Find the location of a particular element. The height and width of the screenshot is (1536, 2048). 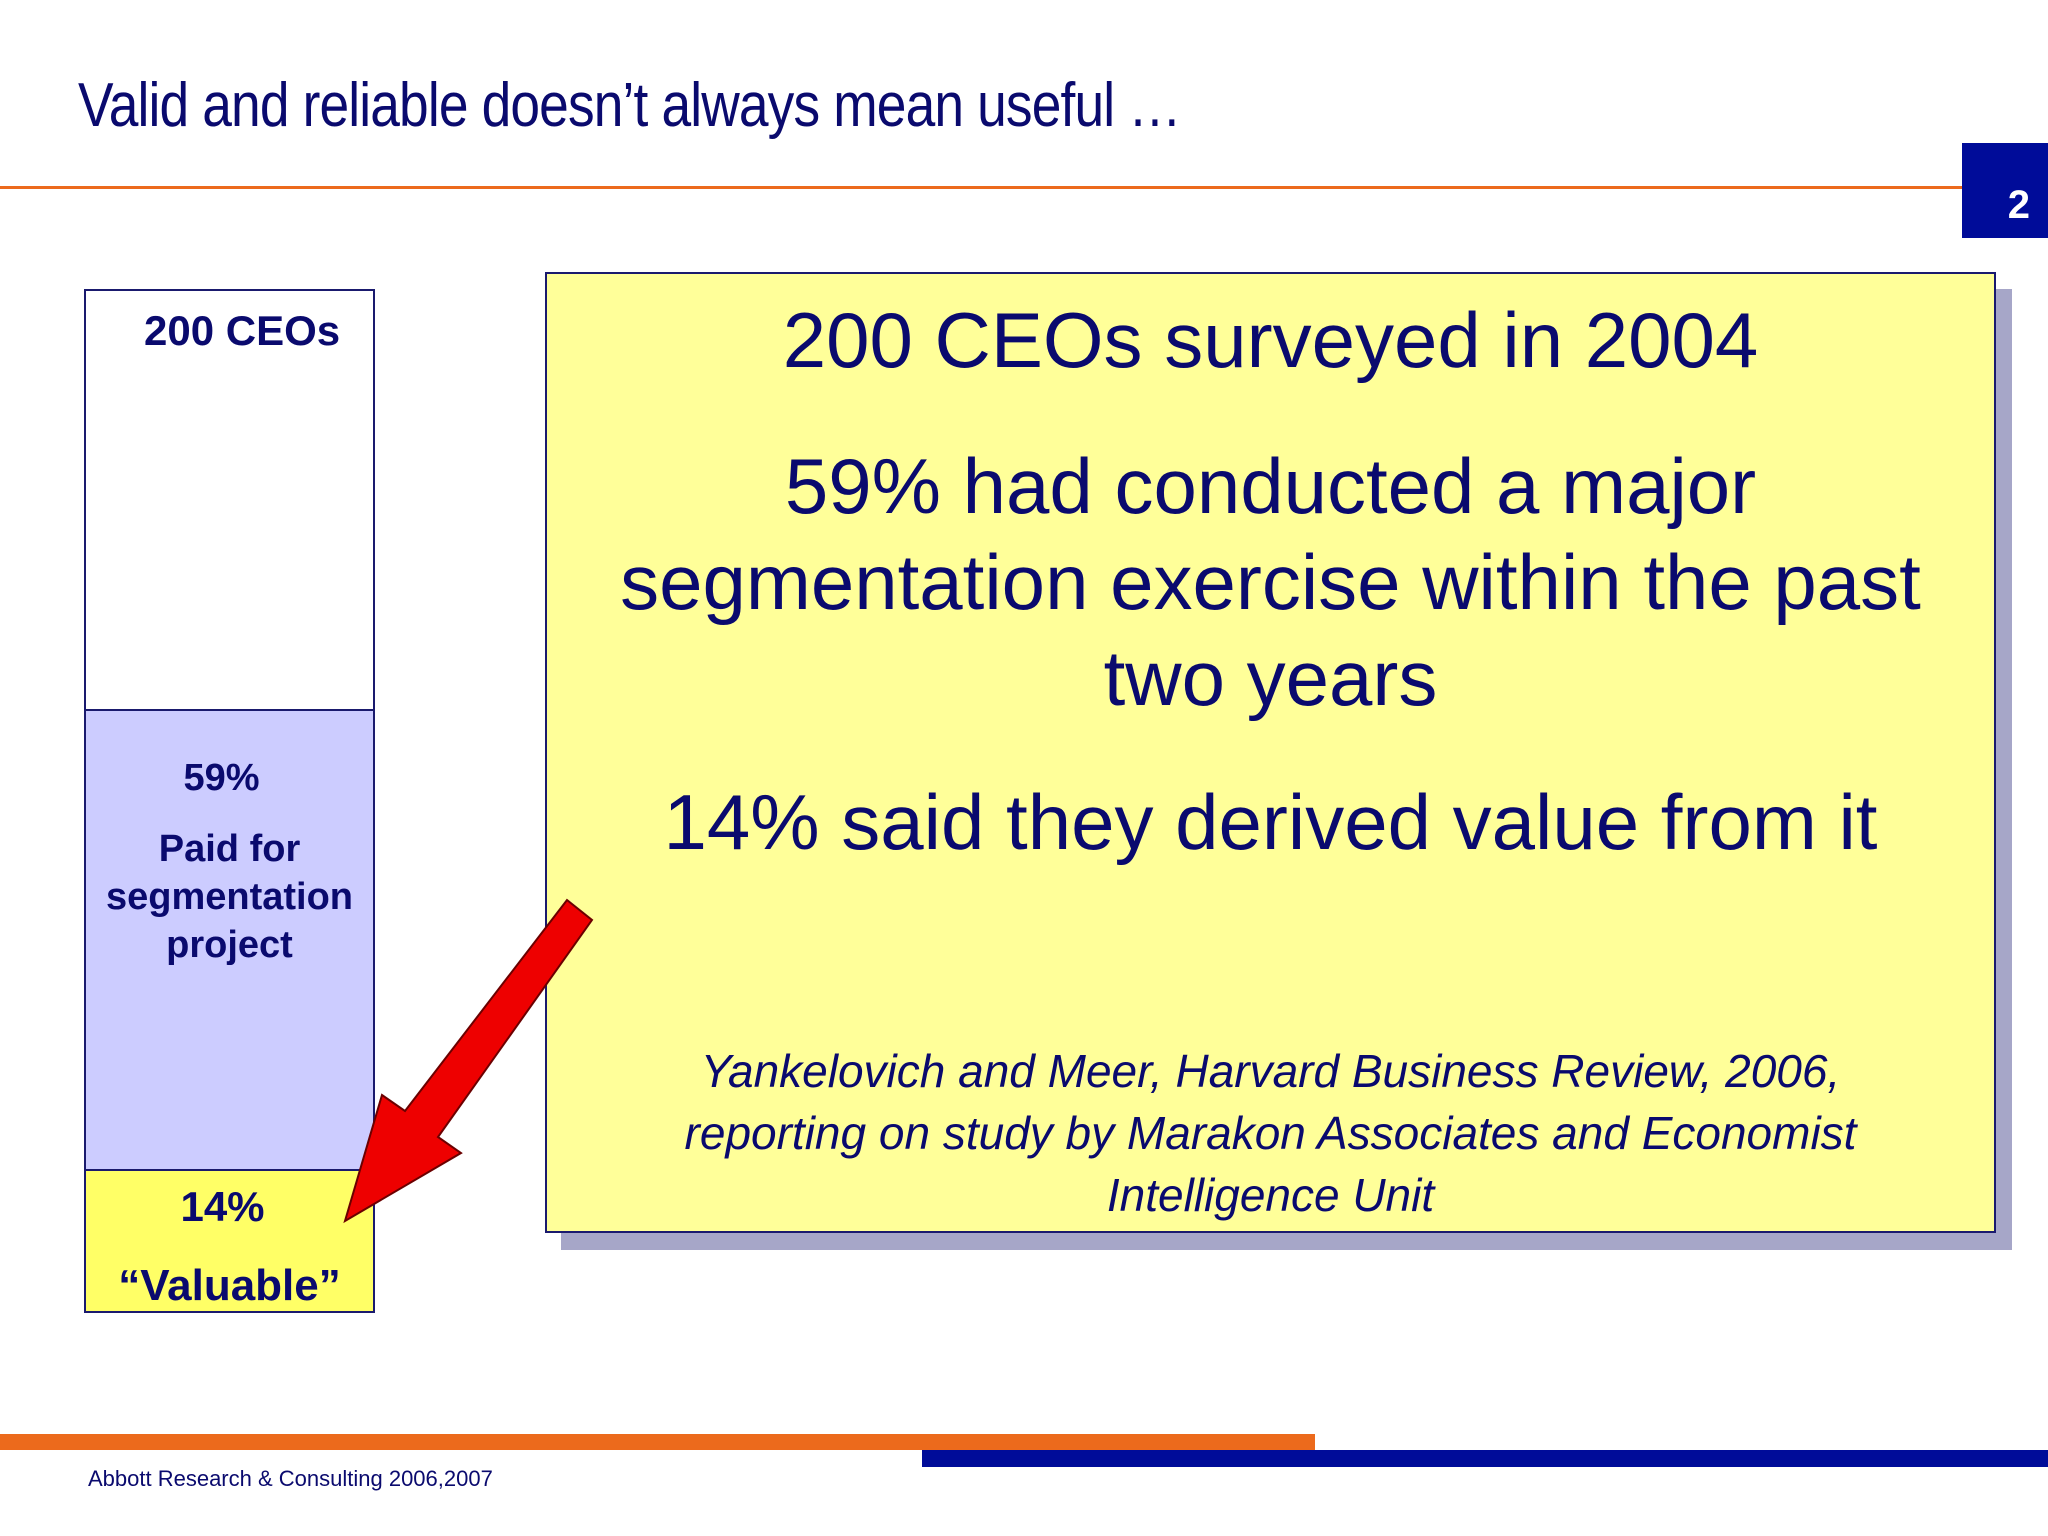

segmentation-statement-line: 59% had conducted a major is located at coordinates (1270, 486).